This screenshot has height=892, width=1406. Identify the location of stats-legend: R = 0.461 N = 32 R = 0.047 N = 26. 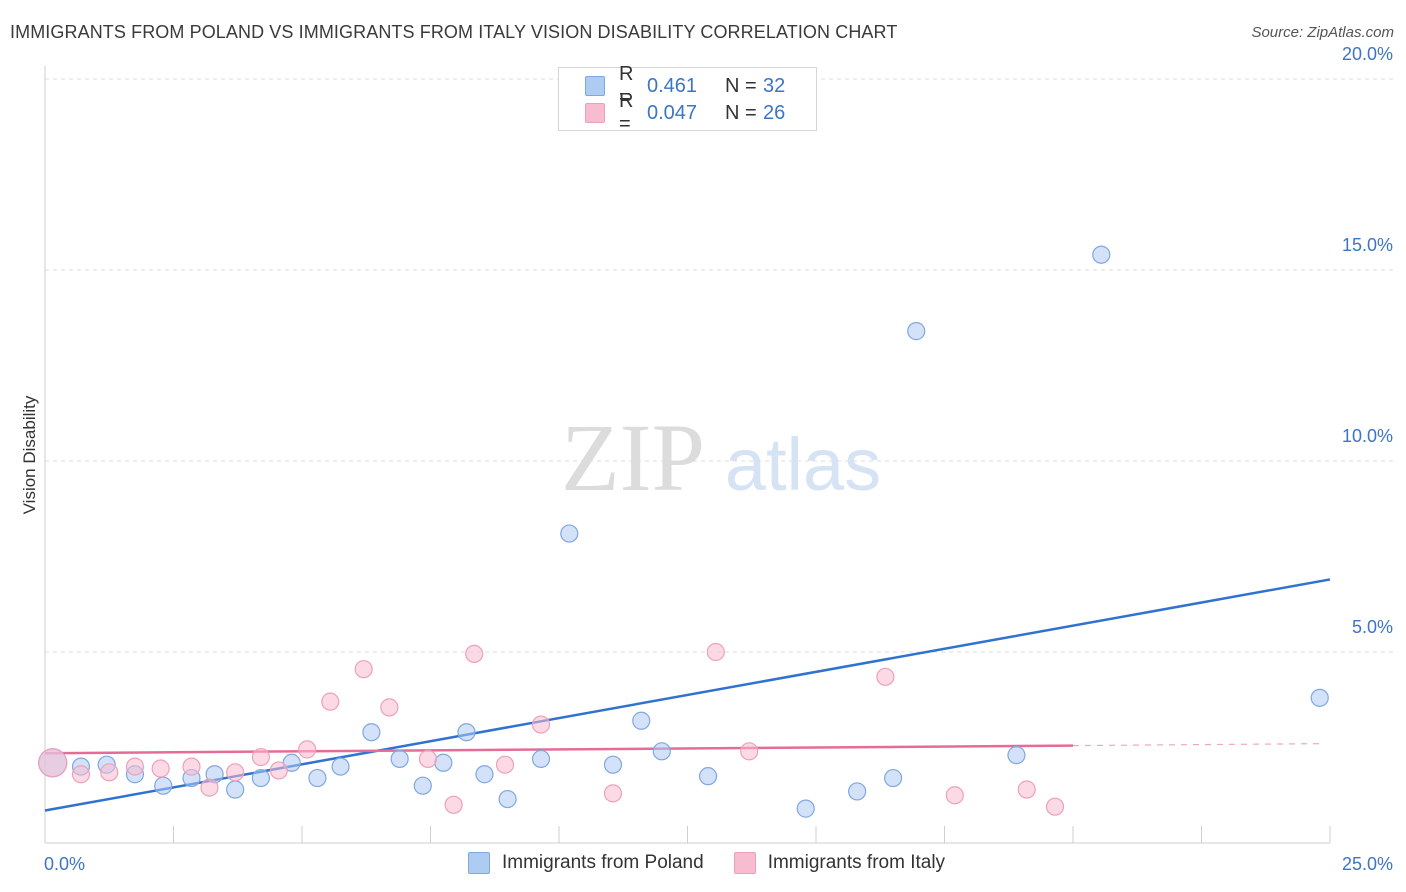
(687, 99).